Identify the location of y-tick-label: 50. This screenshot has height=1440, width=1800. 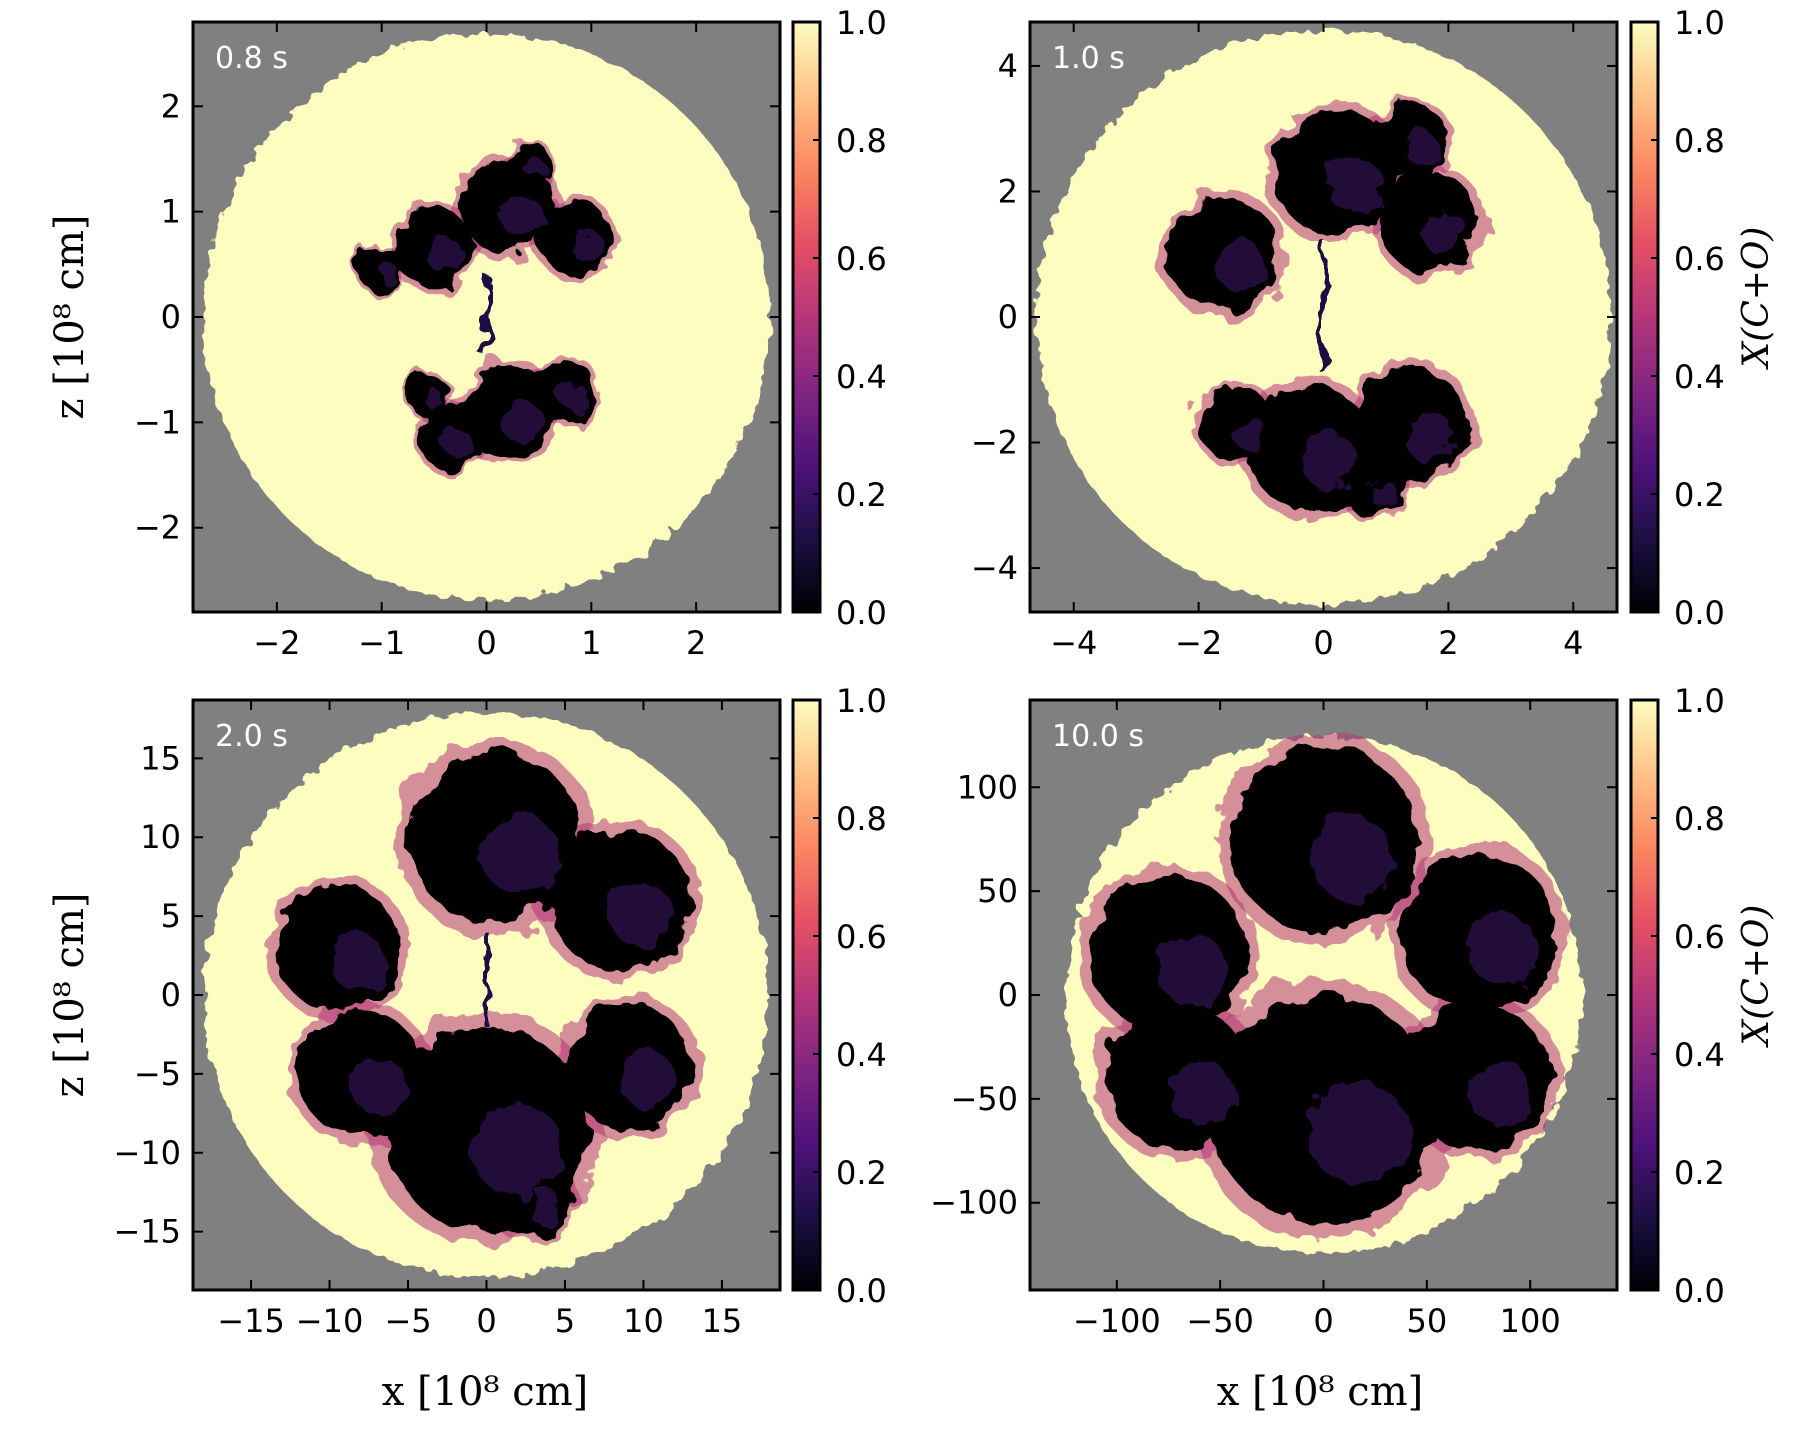
(997, 891).